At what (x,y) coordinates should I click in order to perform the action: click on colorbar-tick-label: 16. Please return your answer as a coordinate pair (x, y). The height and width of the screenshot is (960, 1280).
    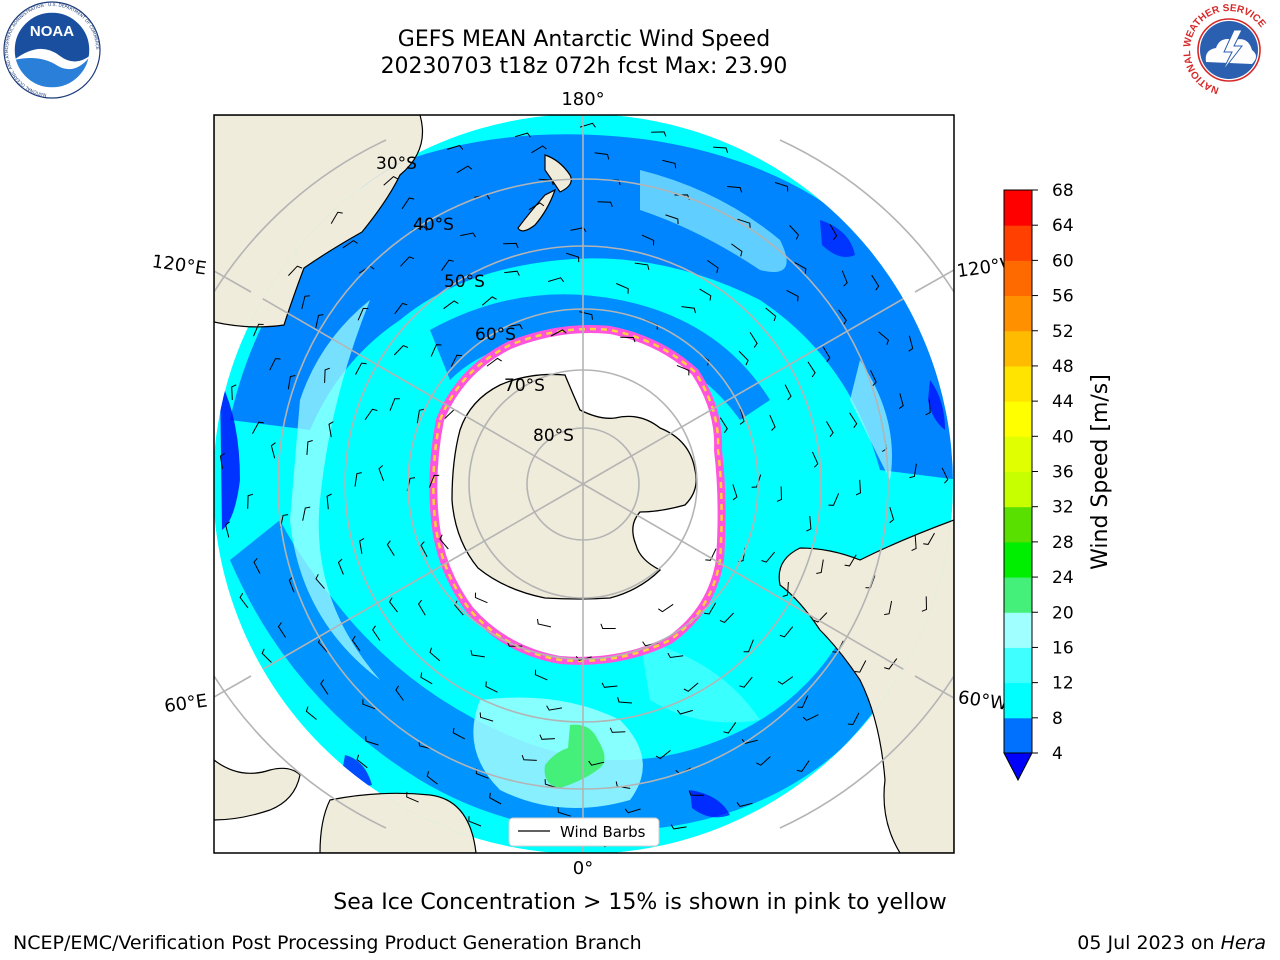
    Looking at the image, I should click on (1063, 648).